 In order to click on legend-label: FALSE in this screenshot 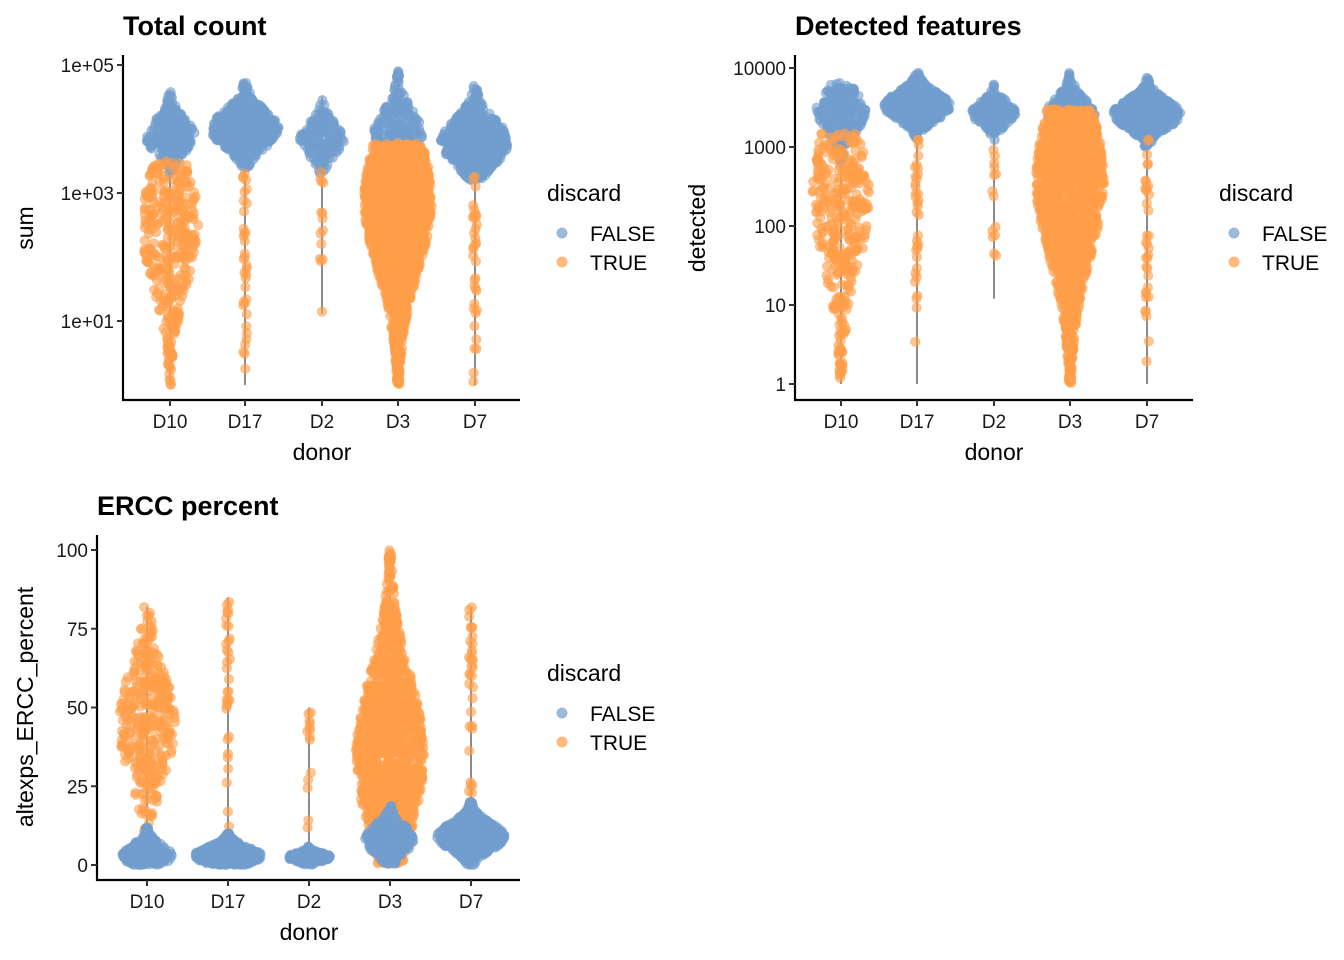, I will do `click(622, 234)`.